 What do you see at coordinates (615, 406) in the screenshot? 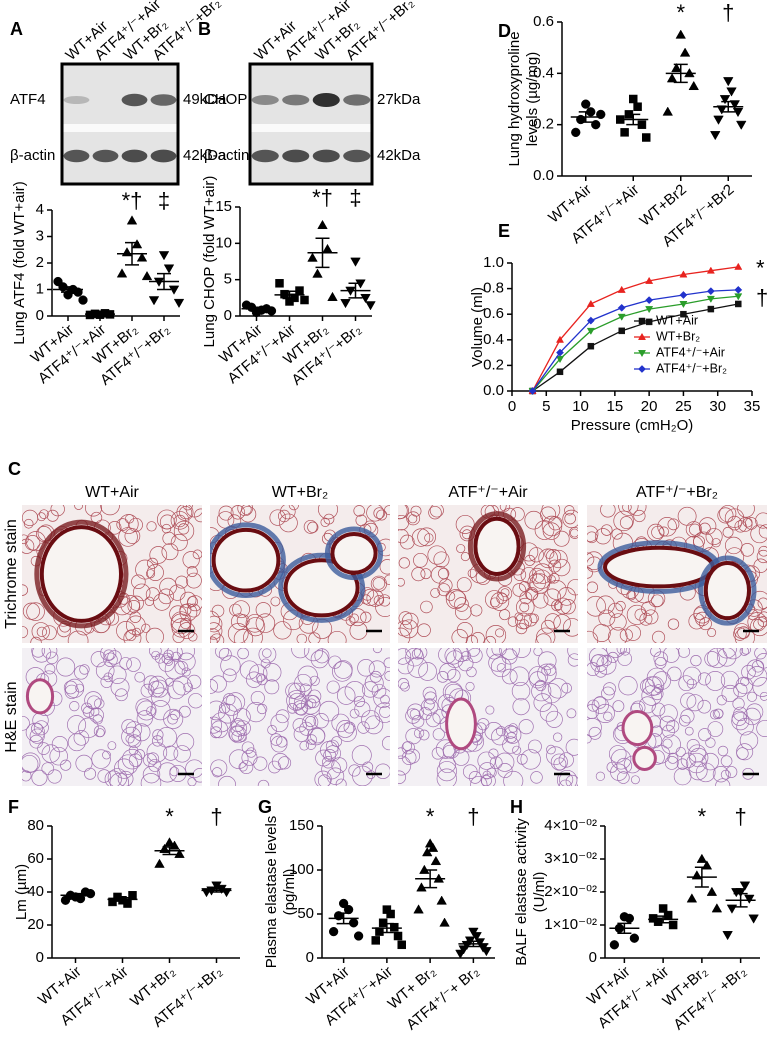
I see `x-tick-label: 15` at bounding box center [615, 406].